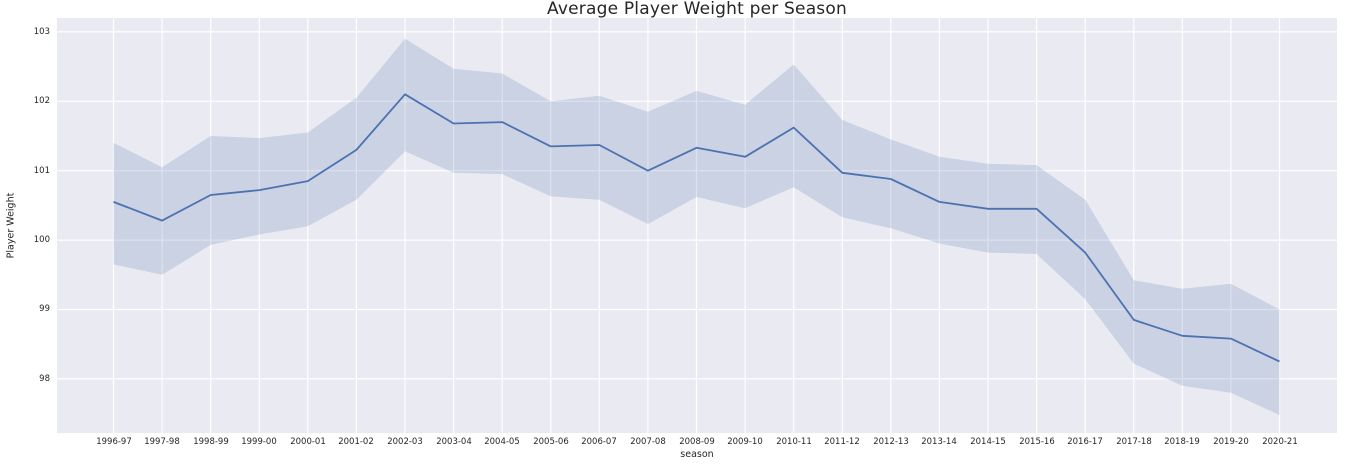  I want to click on x-tick-label: 2016-17, so click(1085, 442).